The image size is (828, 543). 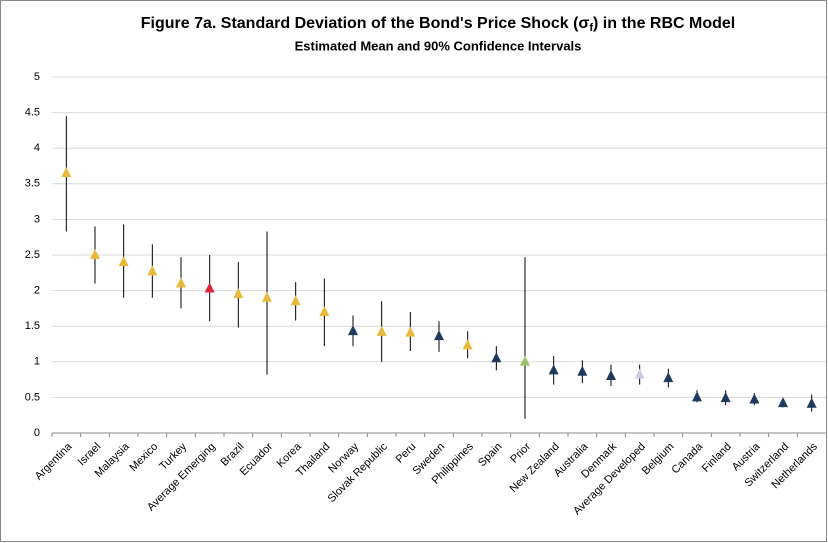 I want to click on y-tick-label: 3, so click(x=37, y=219).